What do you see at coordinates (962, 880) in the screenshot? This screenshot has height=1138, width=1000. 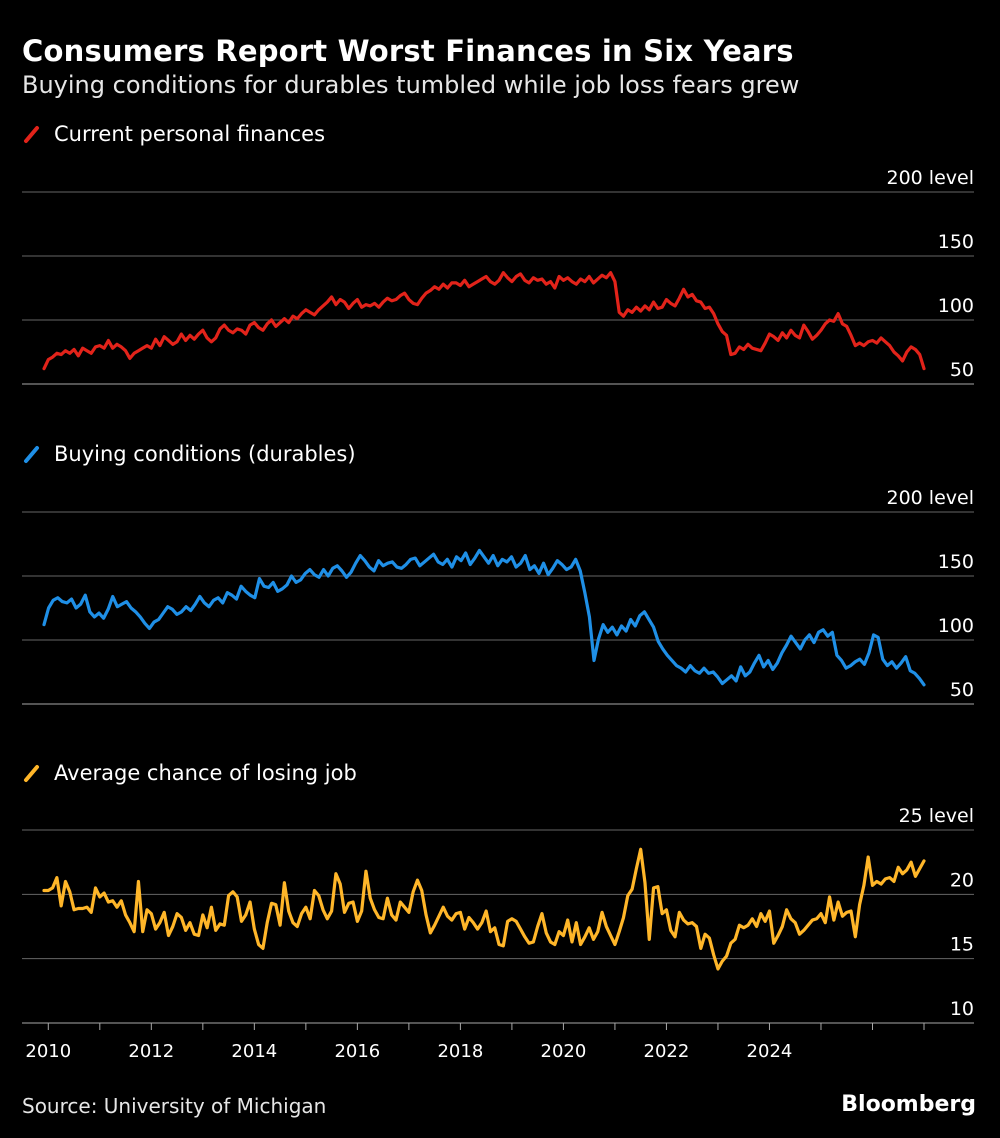 I see `y-tick-label: 20` at bounding box center [962, 880].